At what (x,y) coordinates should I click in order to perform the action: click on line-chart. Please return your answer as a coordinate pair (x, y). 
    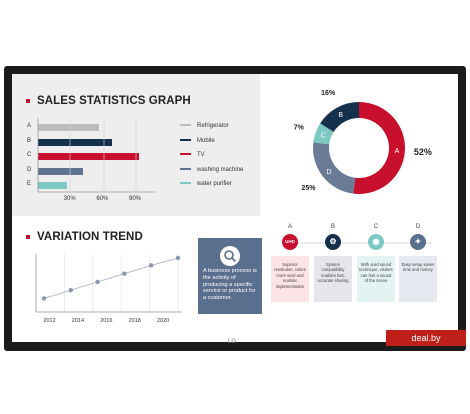
    Looking at the image, I should click on (108, 283).